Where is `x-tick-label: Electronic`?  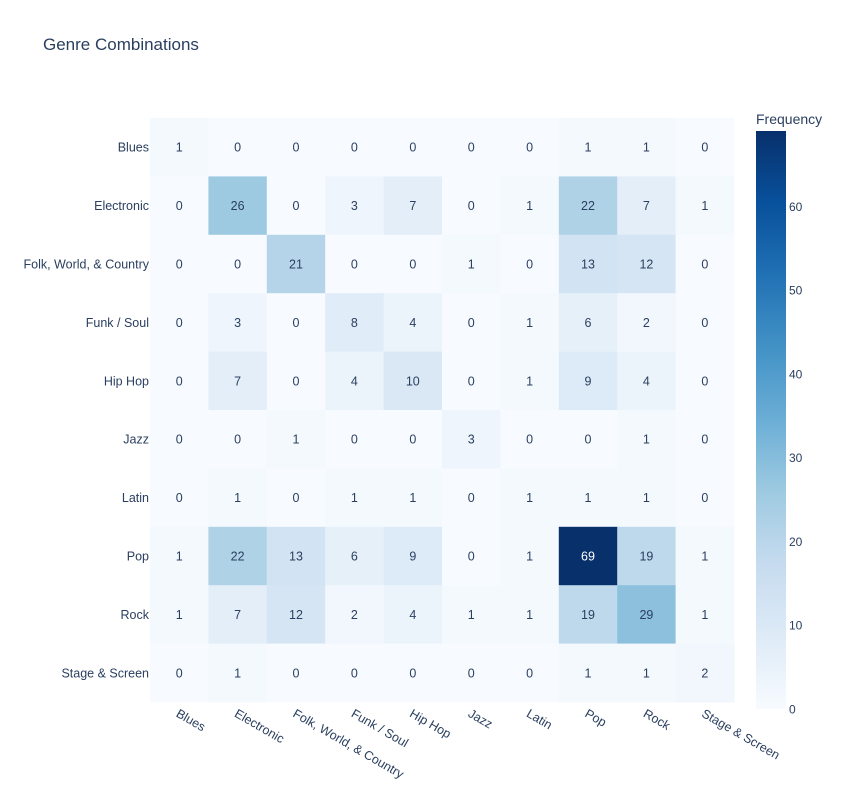
x-tick-label: Electronic is located at coordinates (259, 726).